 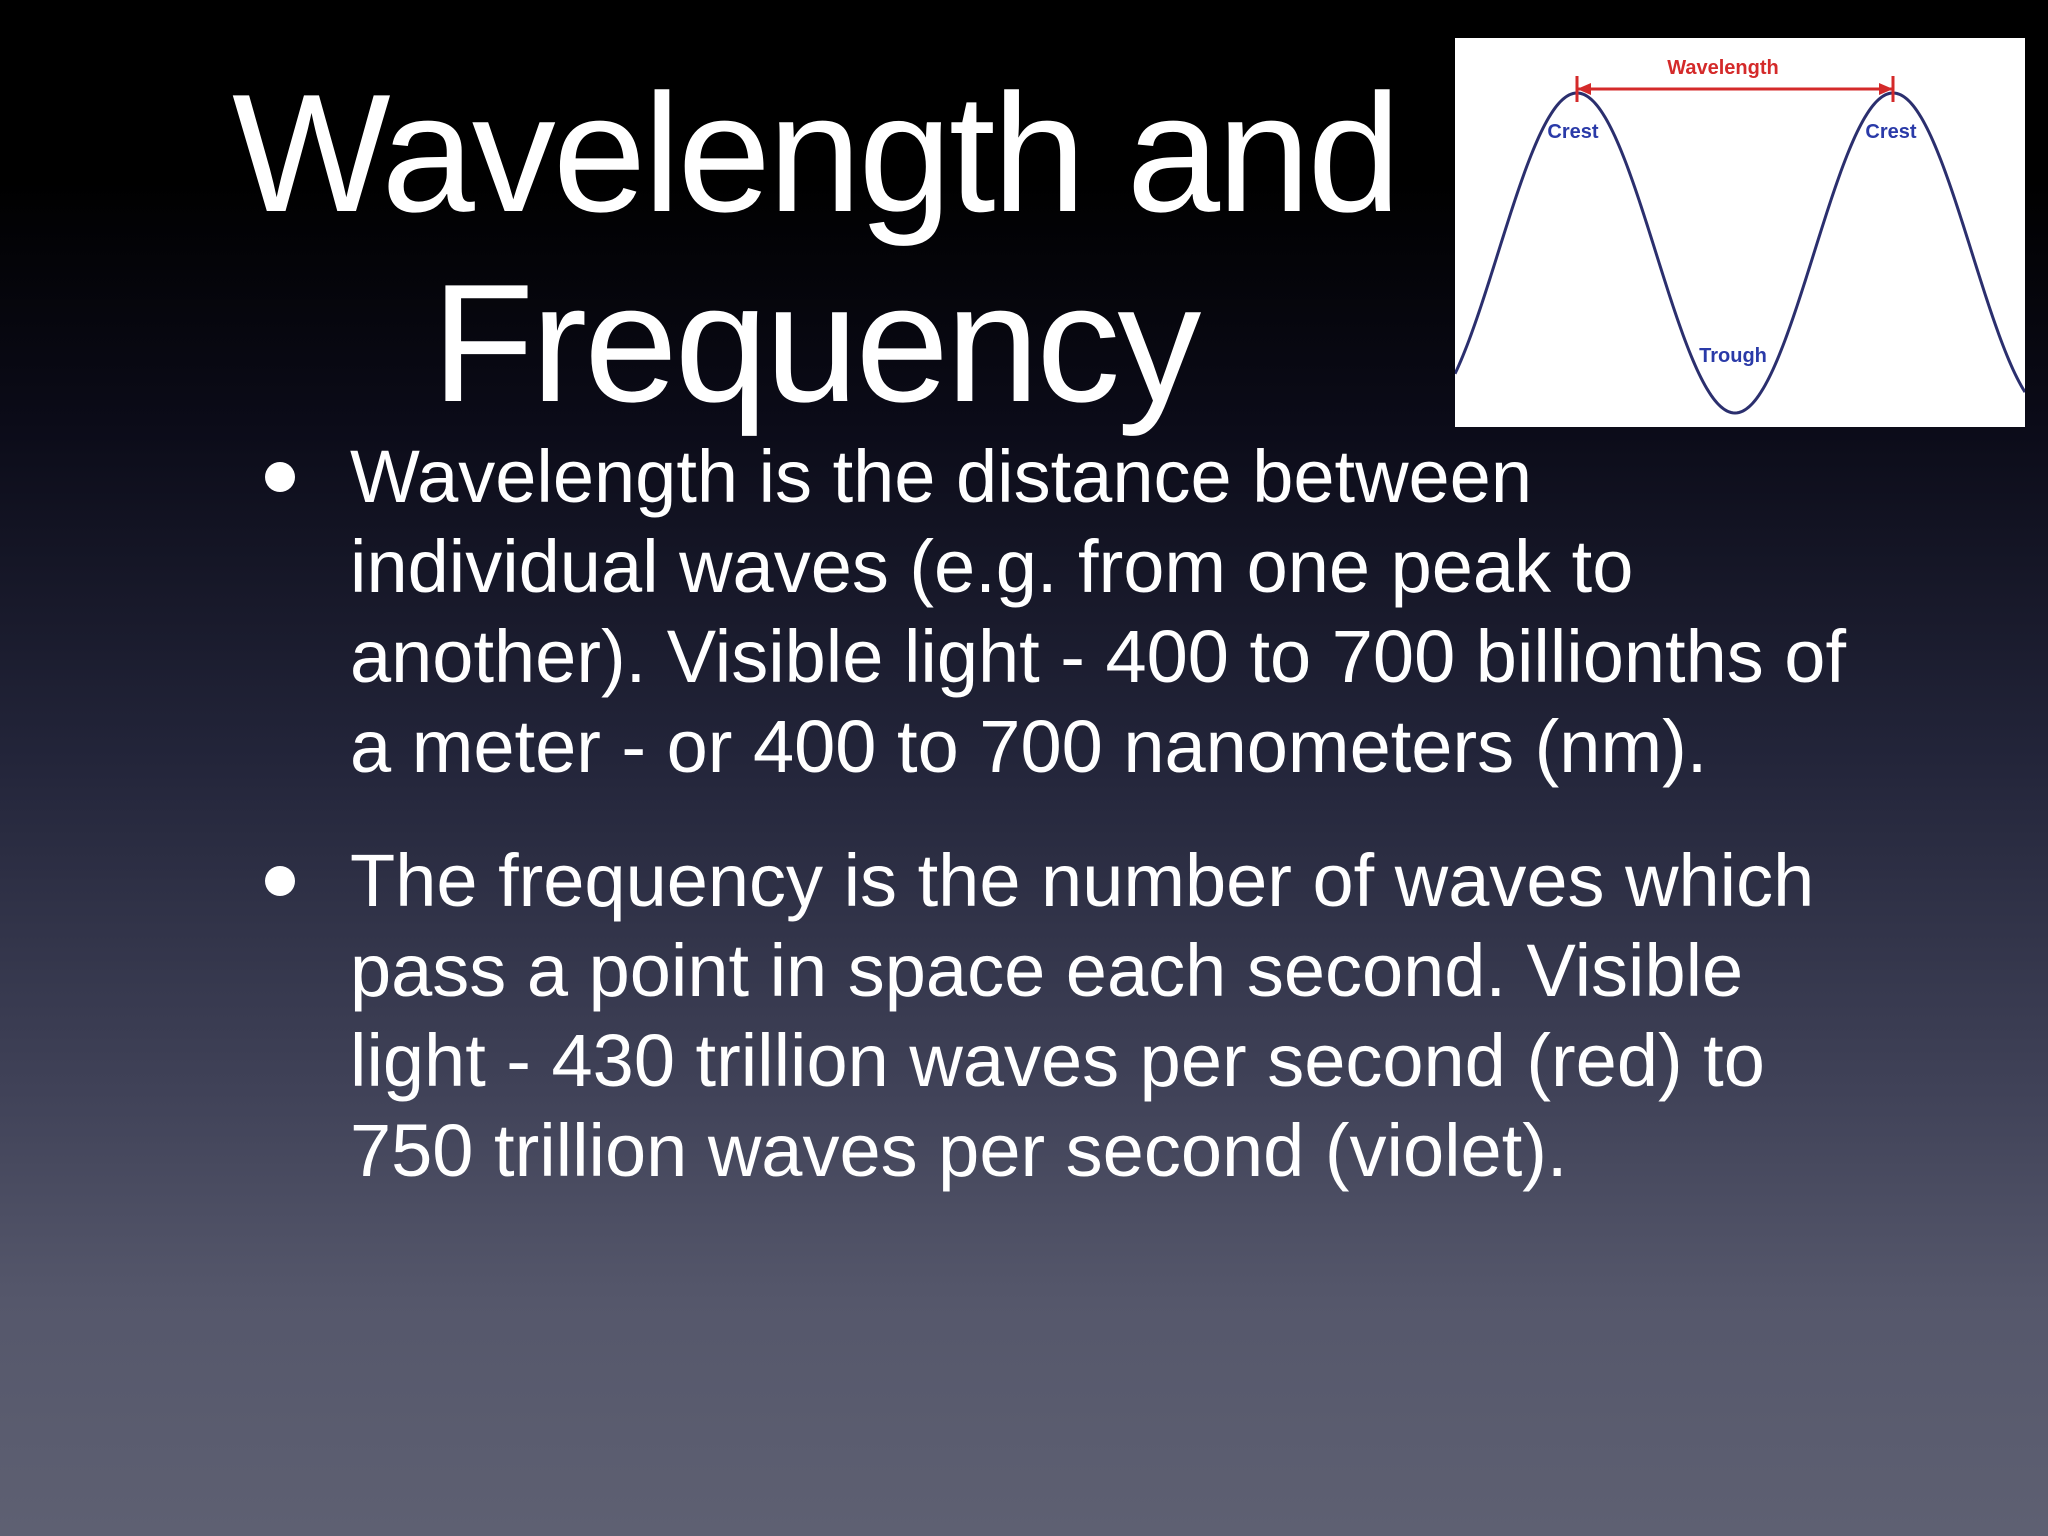 What do you see at coordinates (1723, 68) in the screenshot?
I see `wavelength-label: Wavelength` at bounding box center [1723, 68].